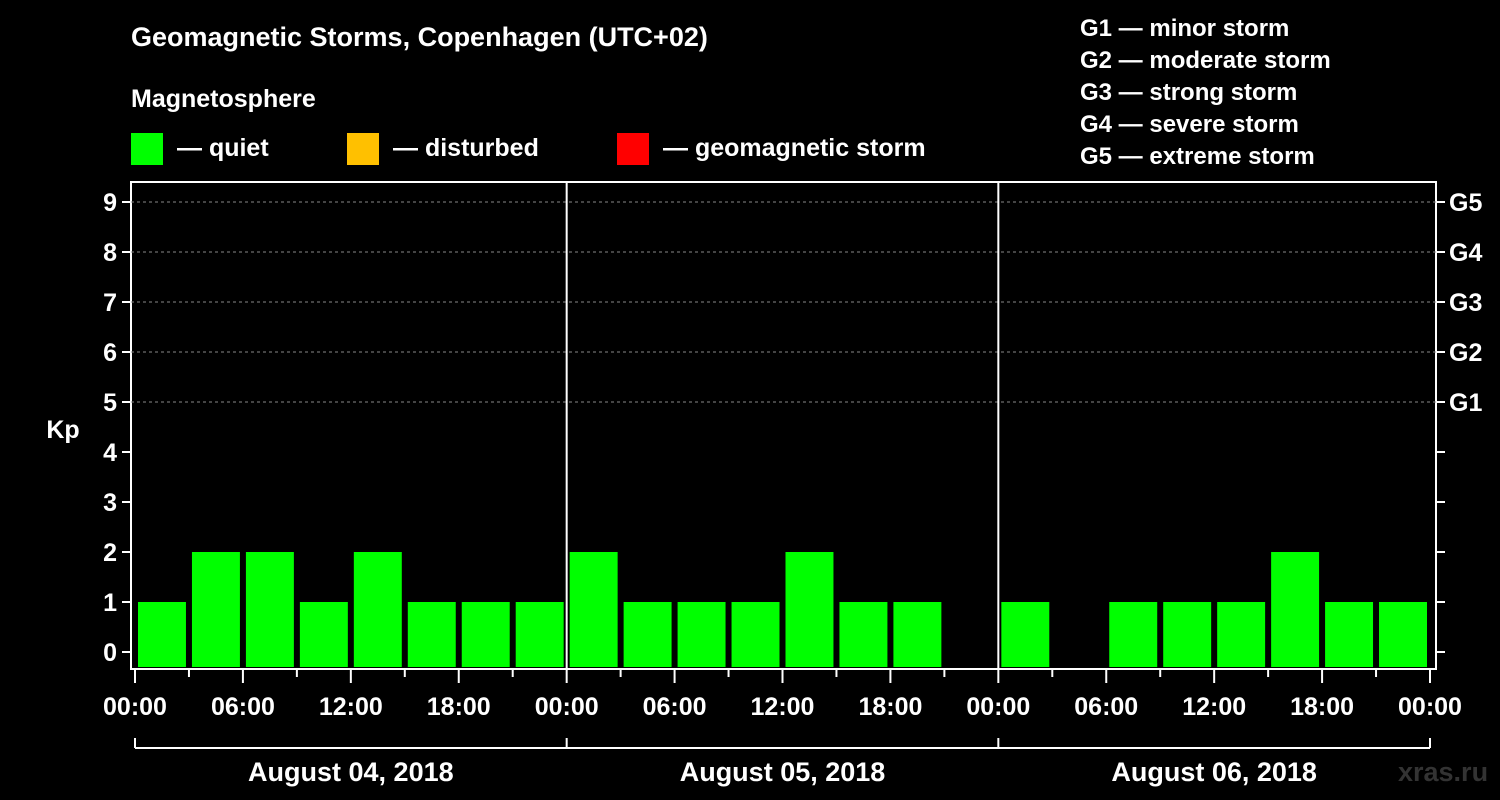 This screenshot has width=1500, height=800. I want to click on y-tick-label: 8, so click(110, 253).